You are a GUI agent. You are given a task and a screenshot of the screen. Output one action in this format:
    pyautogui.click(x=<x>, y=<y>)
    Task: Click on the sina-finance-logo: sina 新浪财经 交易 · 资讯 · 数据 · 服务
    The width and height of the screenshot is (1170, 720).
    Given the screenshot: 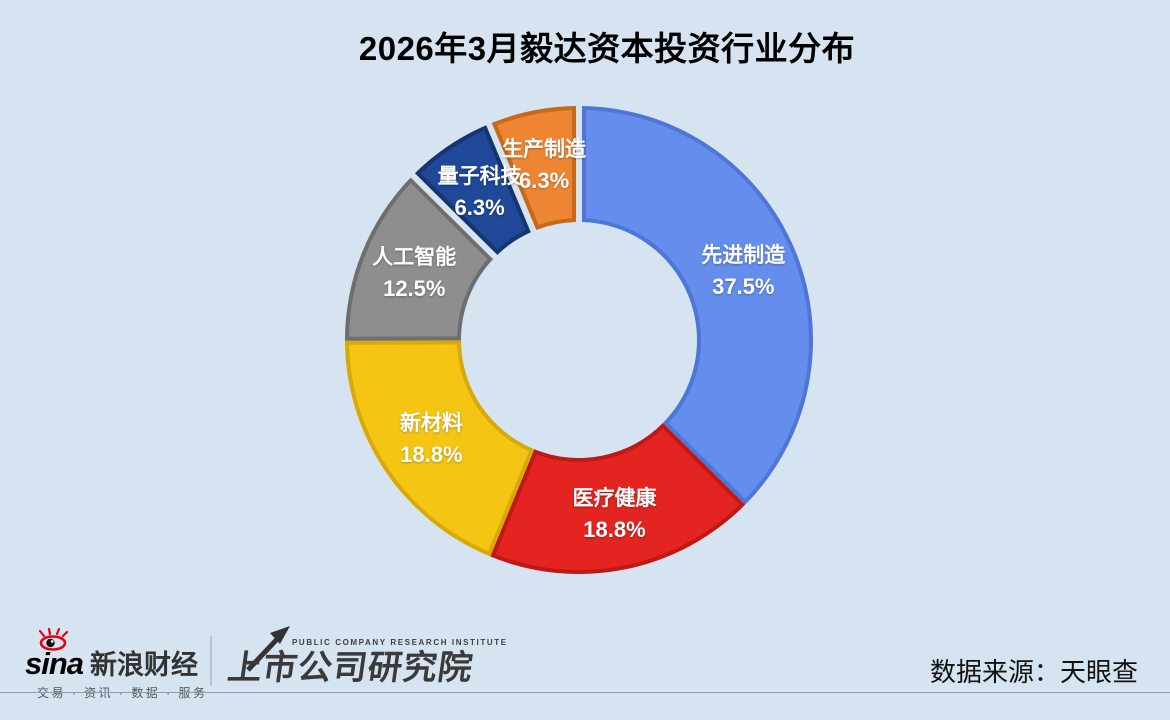 What is the action you would take?
    pyautogui.click(x=116, y=664)
    